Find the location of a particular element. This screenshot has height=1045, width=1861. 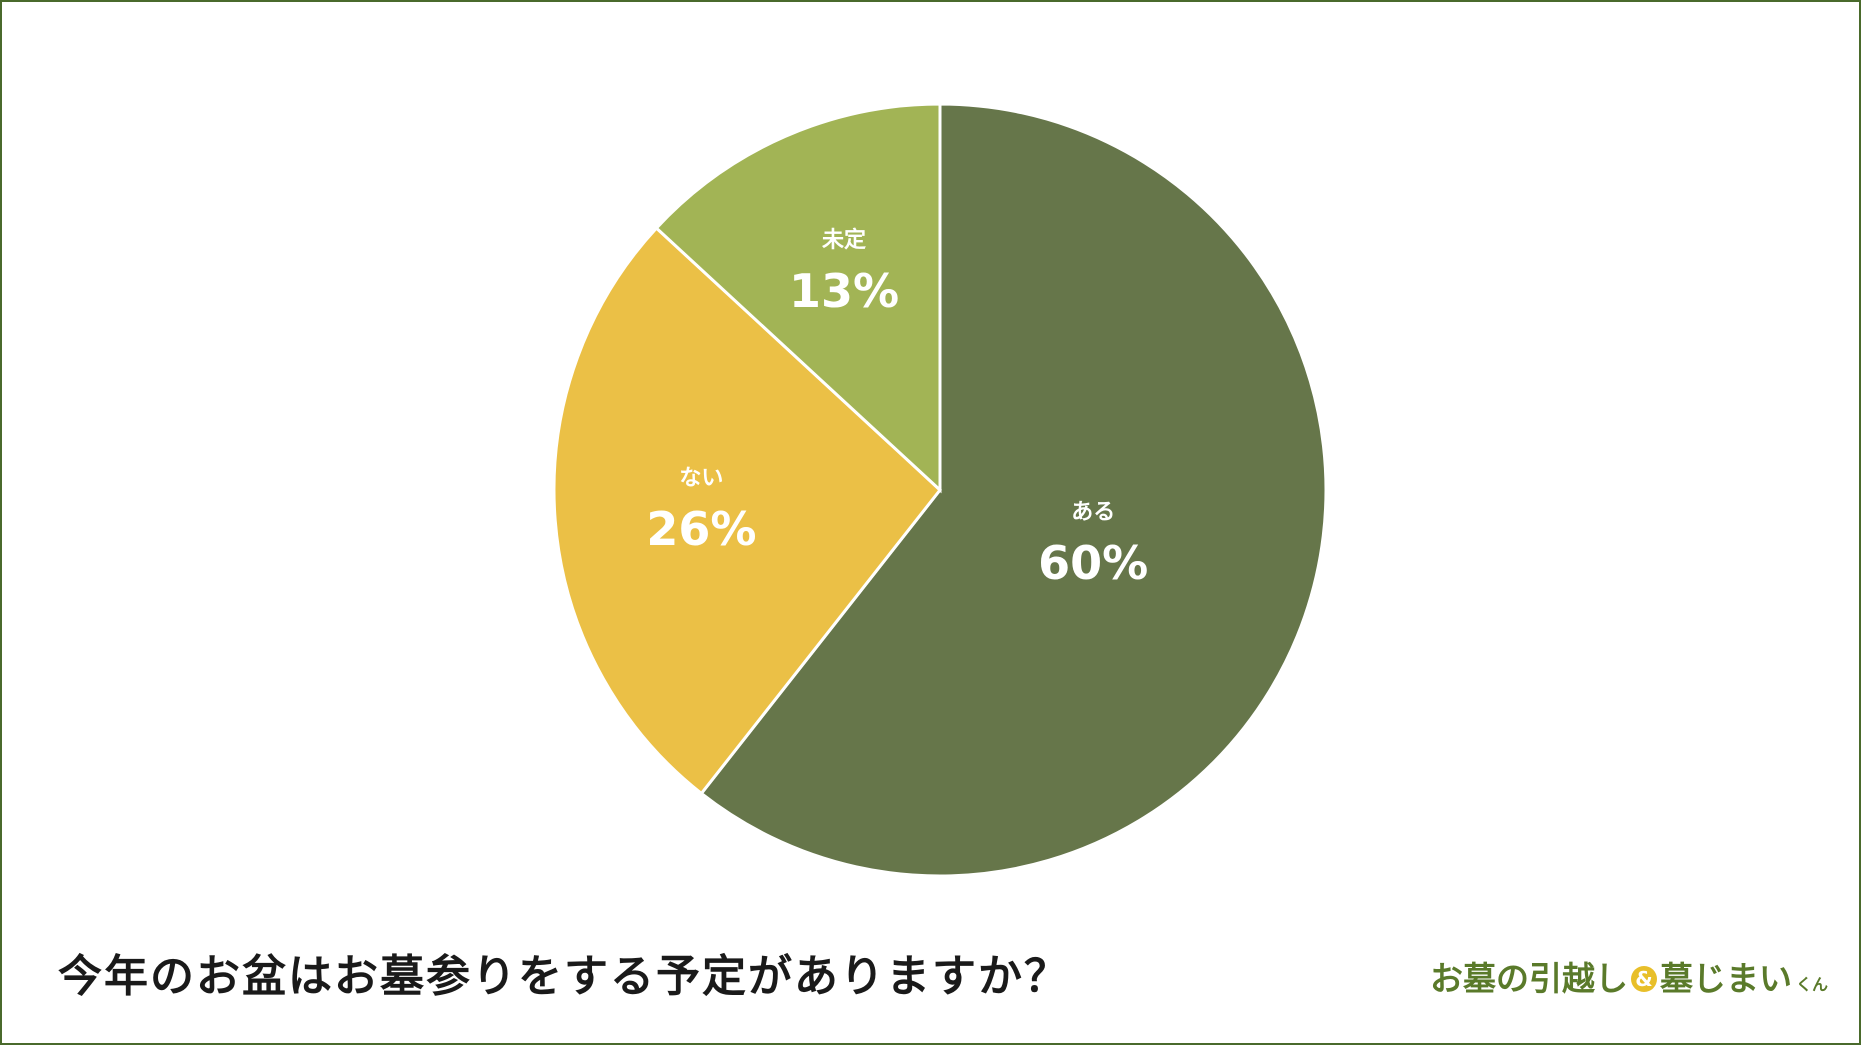

slice-value-1: 26% is located at coordinates (701, 529).